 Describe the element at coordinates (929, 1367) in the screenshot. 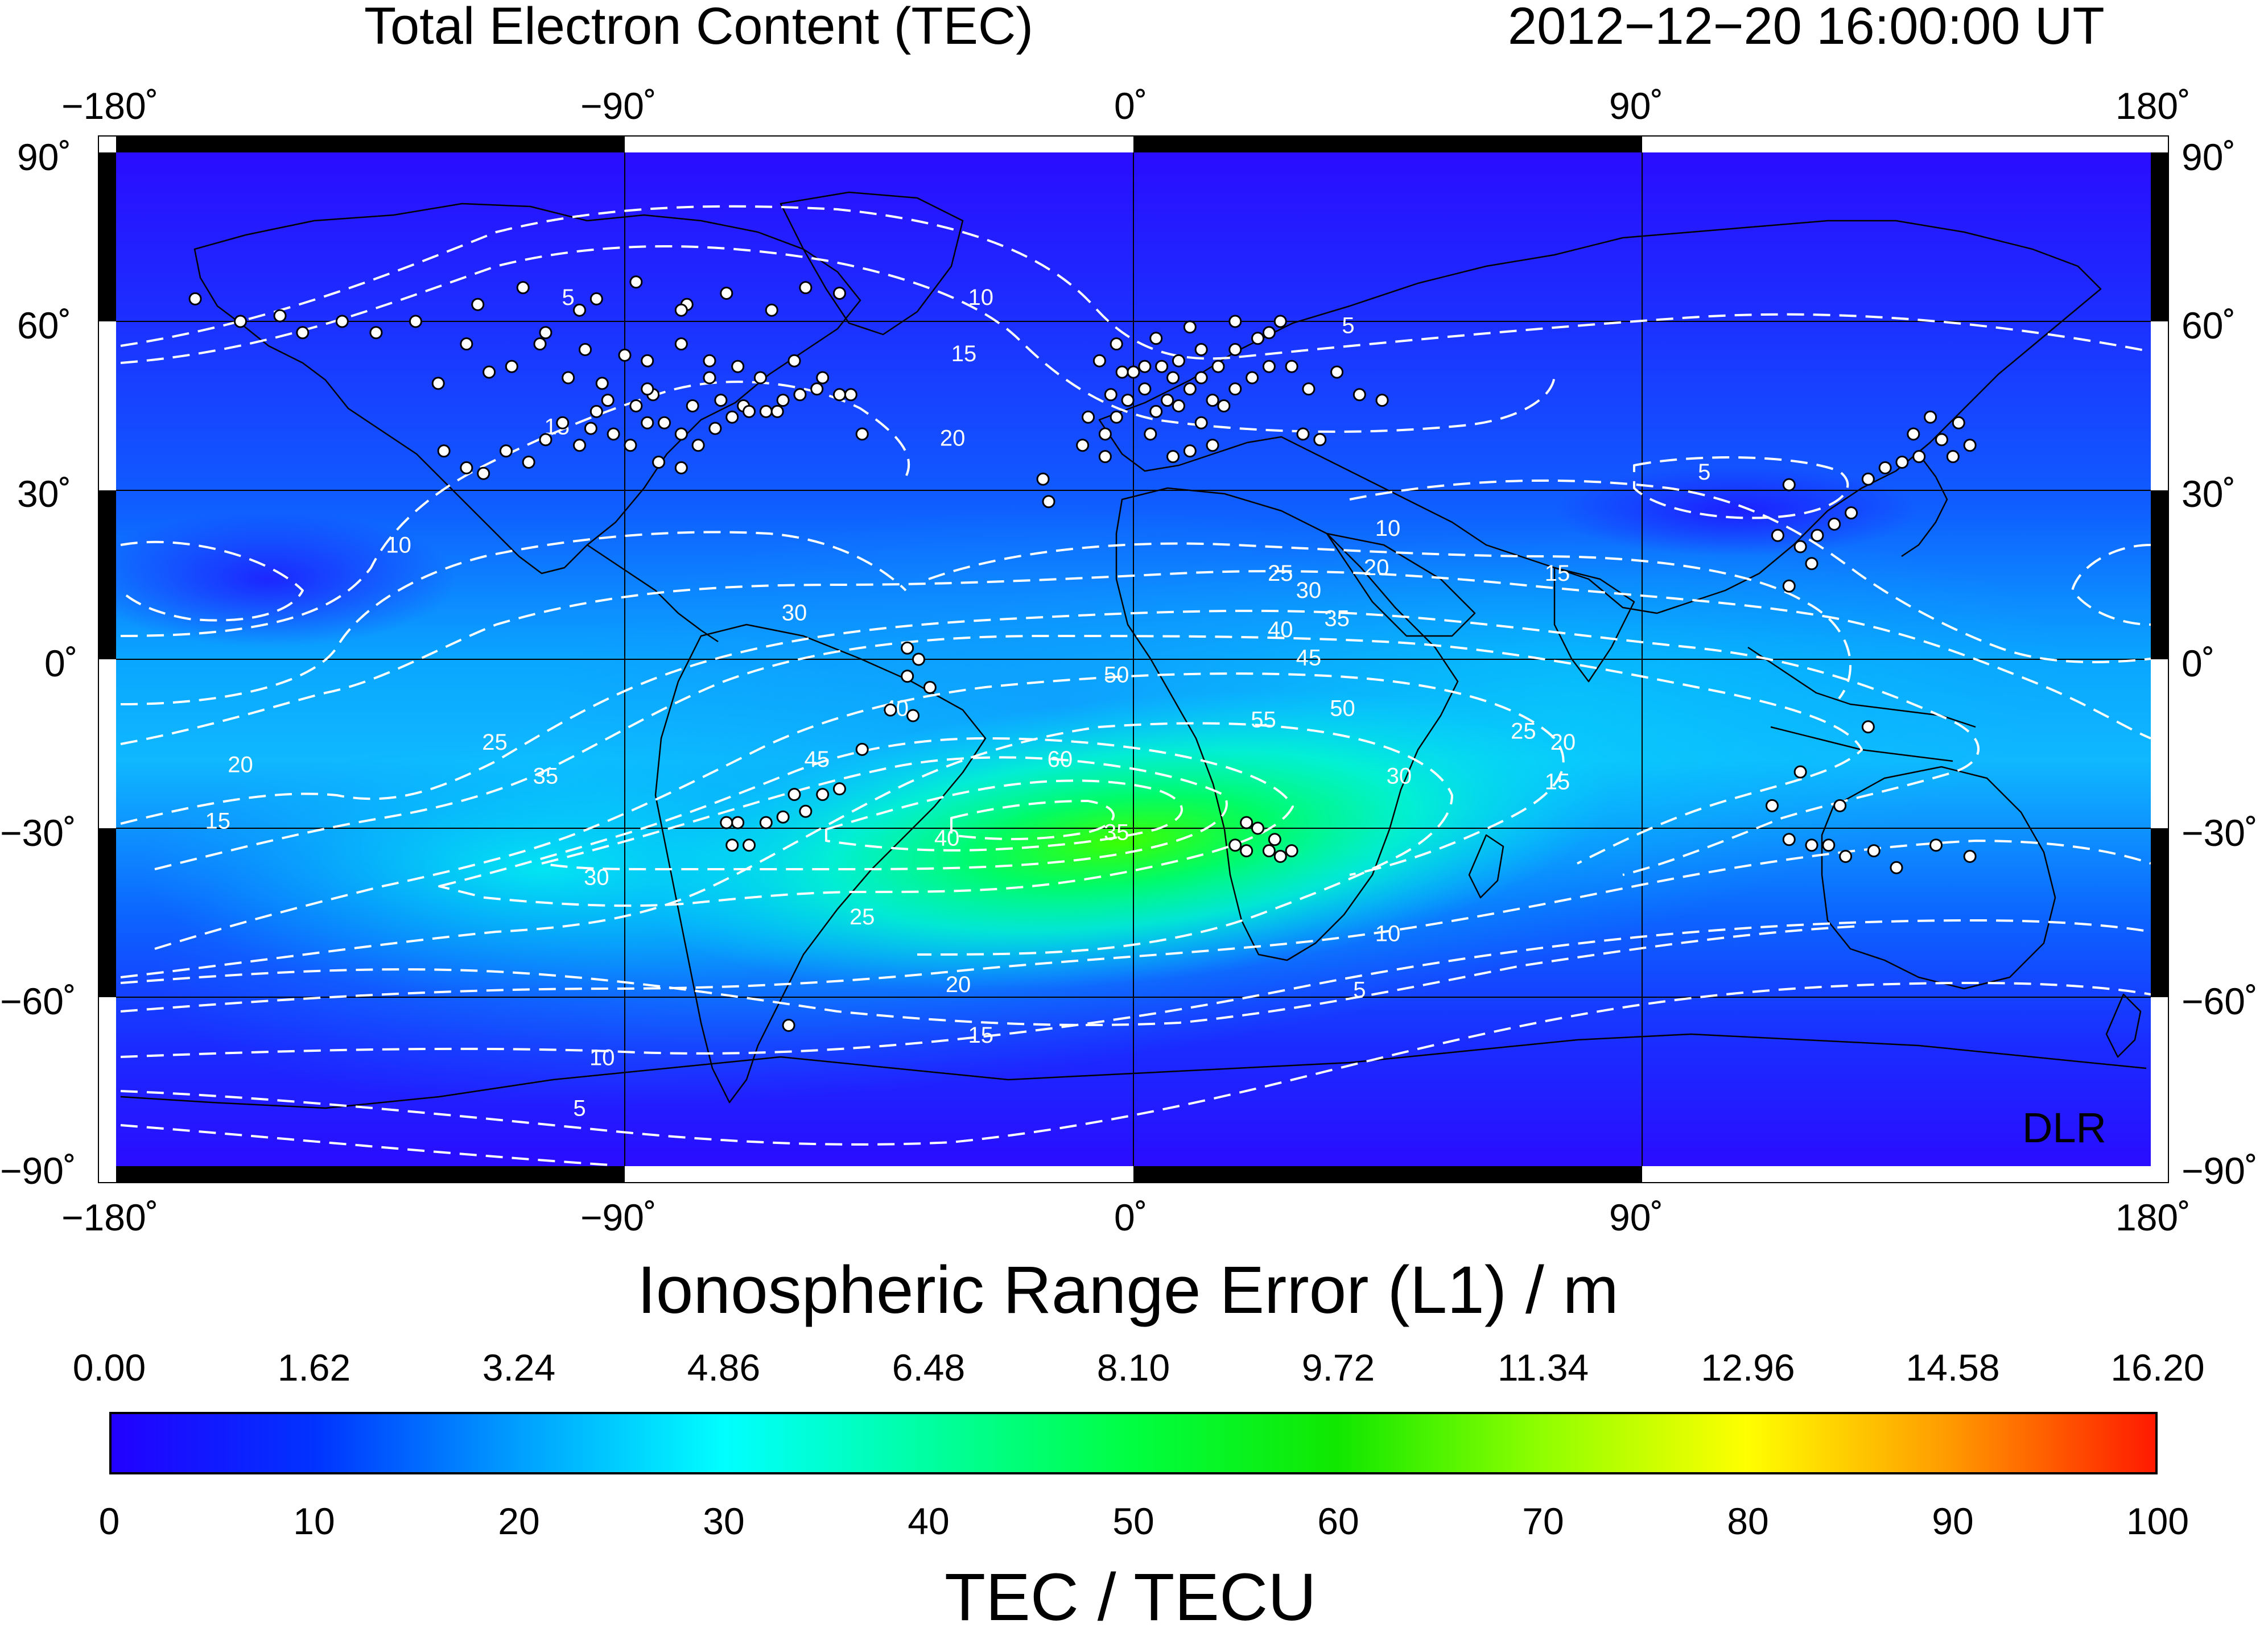

I see `range-error-tick: 6.48` at that location.